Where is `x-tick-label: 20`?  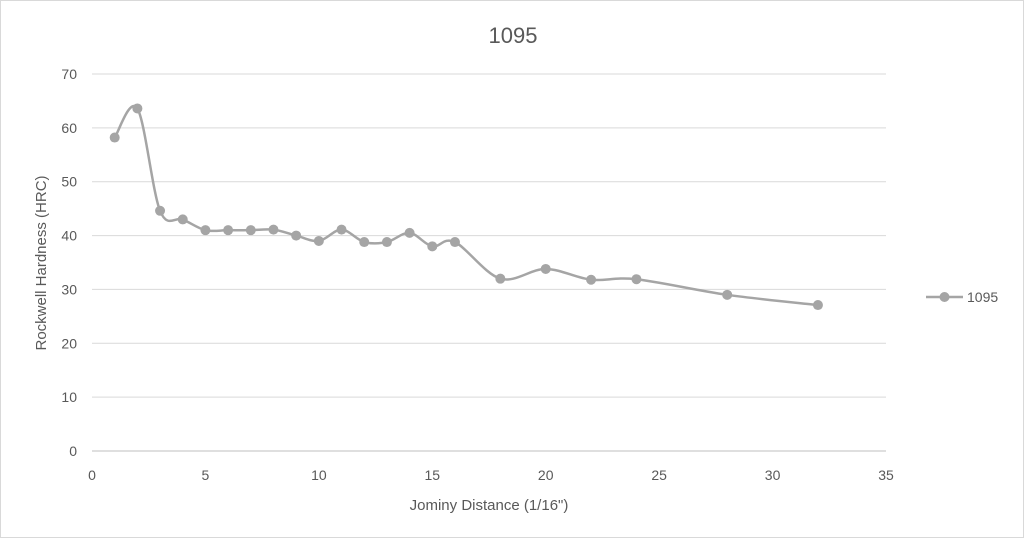 x-tick-label: 20 is located at coordinates (546, 475).